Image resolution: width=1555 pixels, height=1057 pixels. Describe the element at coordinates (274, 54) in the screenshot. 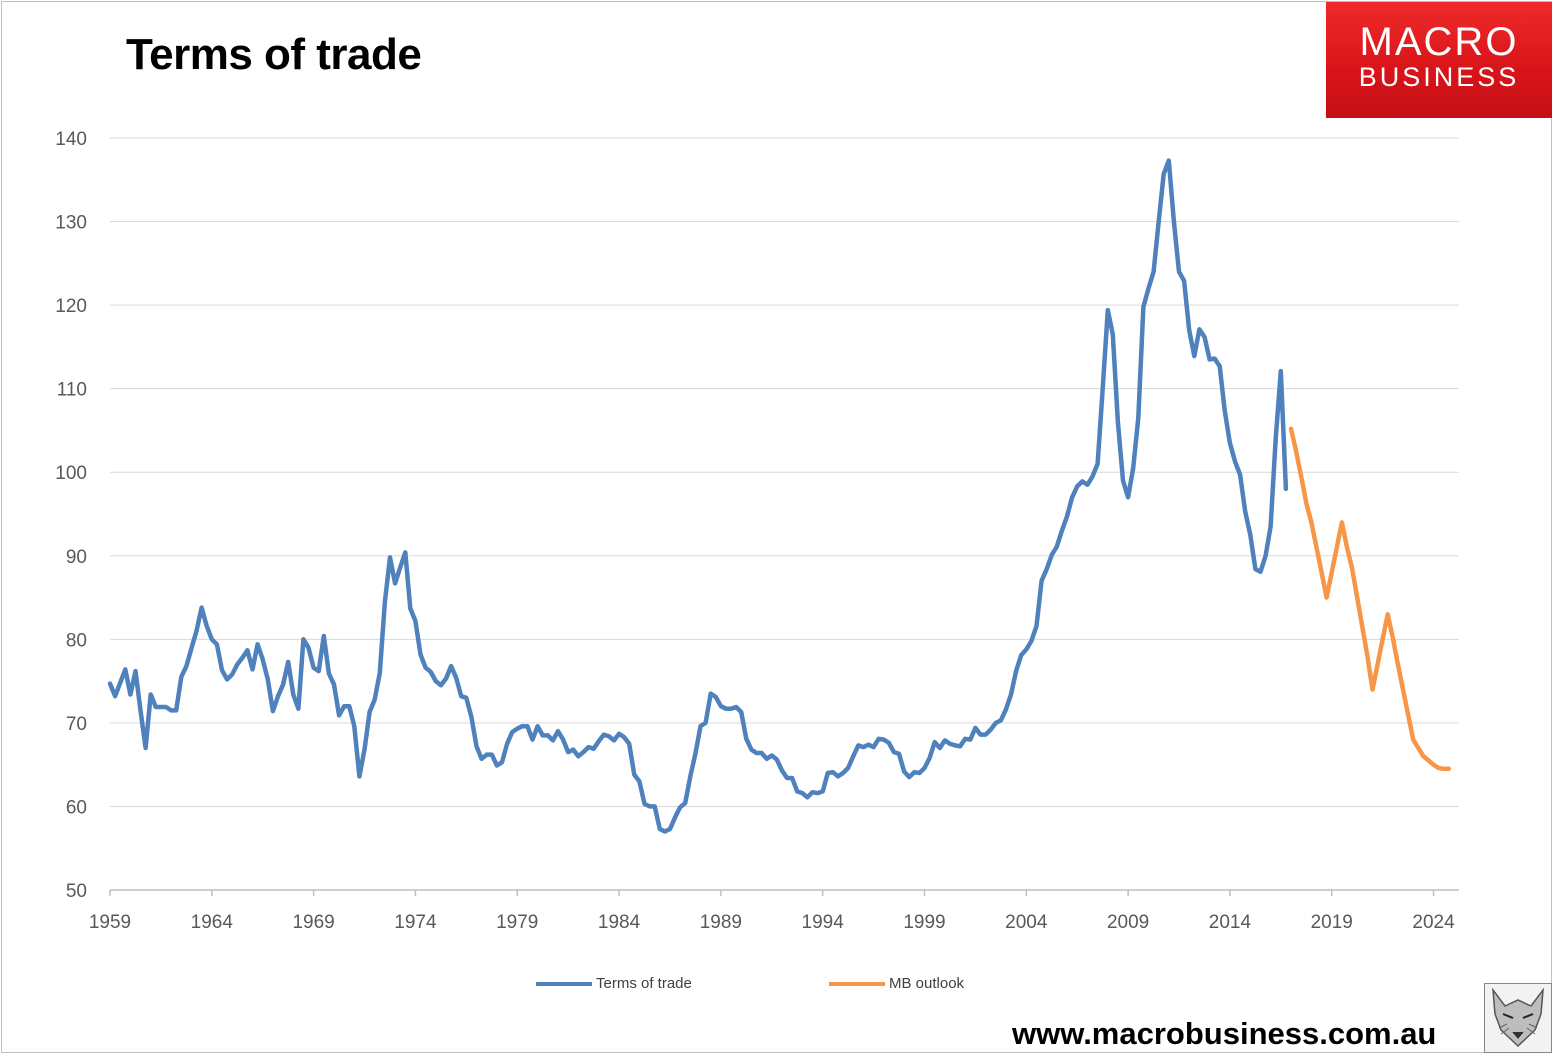

I see `chart-title: Terms of trade` at that location.